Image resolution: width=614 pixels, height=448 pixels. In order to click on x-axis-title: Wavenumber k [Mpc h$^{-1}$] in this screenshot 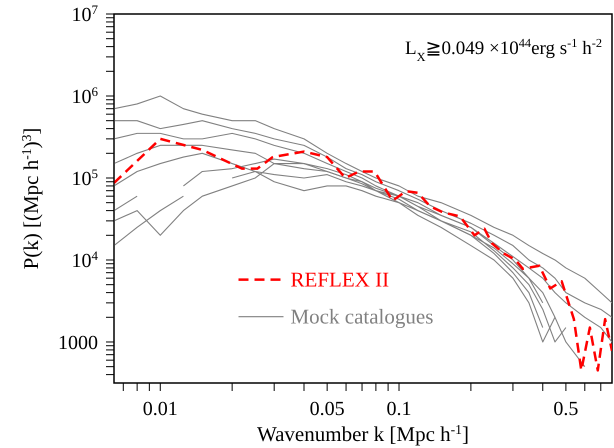, I will do `click(363, 434)`.